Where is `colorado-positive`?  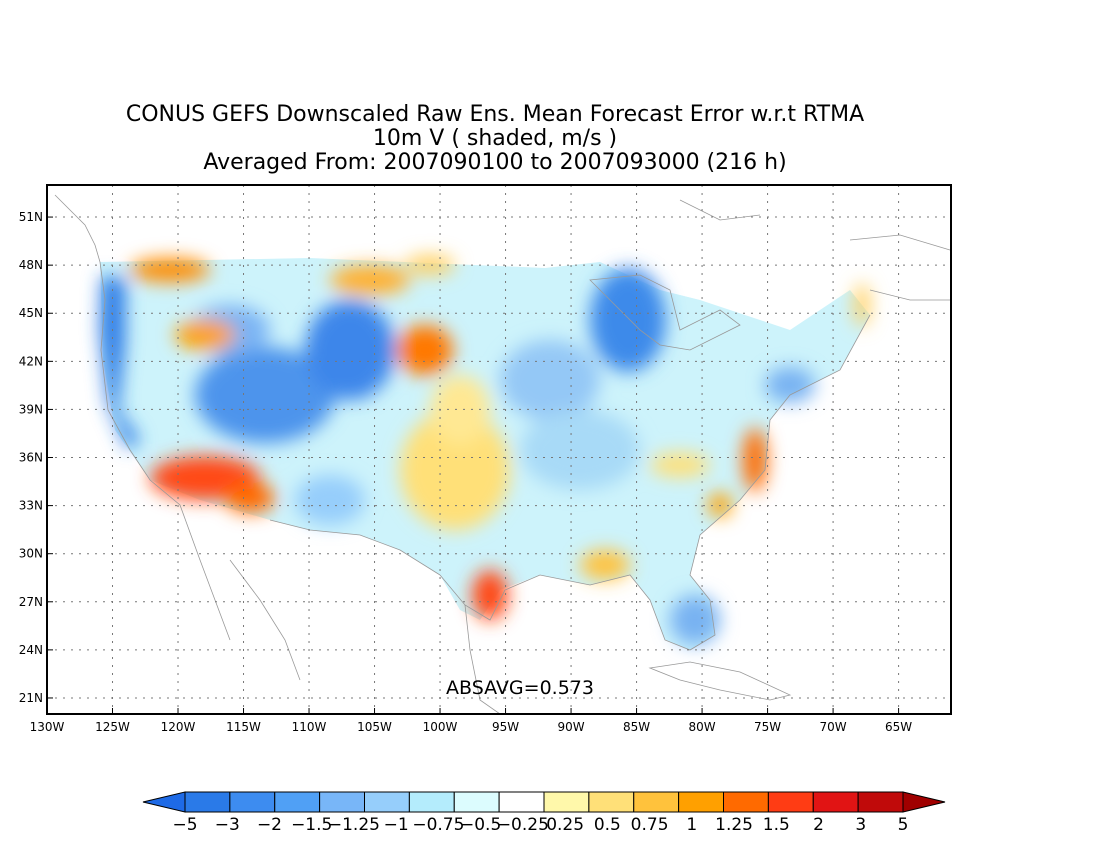
colorado-positive is located at coordinates (425, 350).